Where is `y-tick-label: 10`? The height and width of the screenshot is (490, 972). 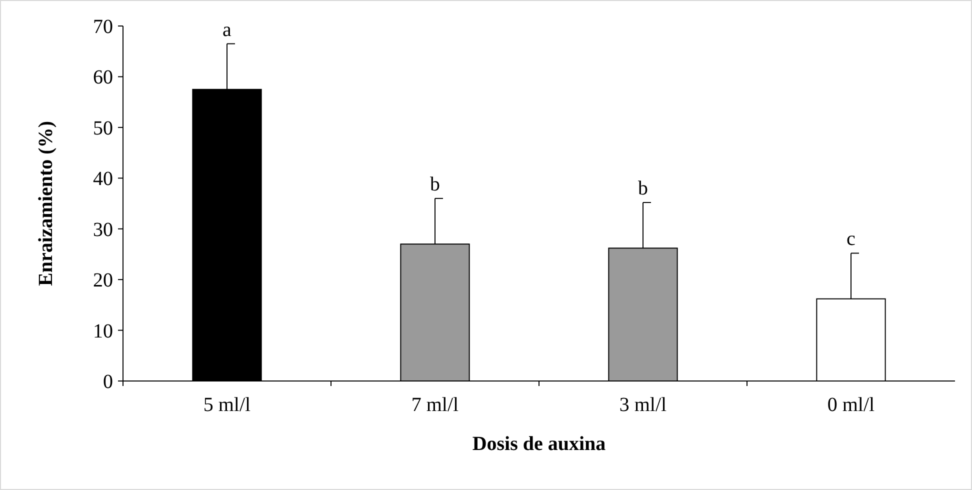 y-tick-label: 10 is located at coordinates (103, 331).